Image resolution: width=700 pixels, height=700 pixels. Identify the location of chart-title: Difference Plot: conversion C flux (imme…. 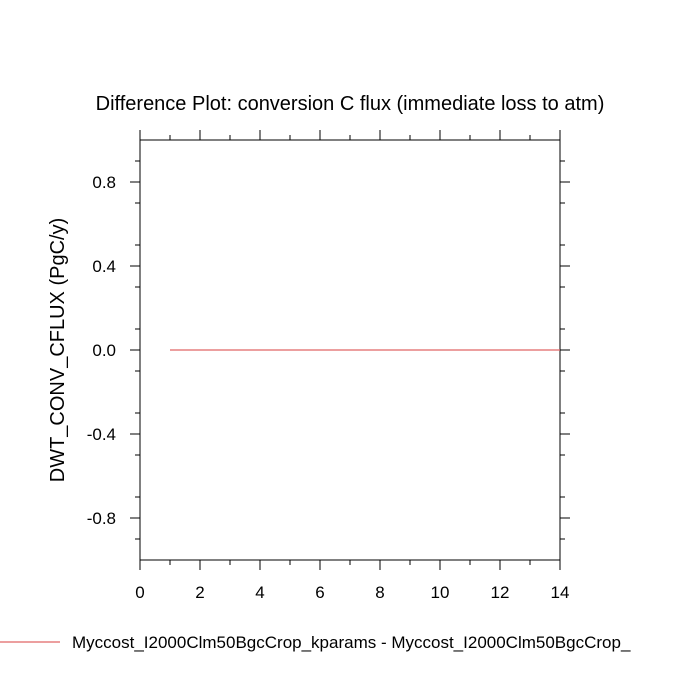
(350, 104).